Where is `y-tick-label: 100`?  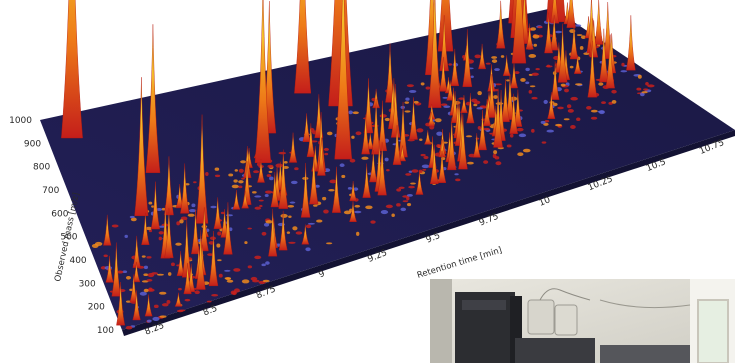
y-tick-label: 100 is located at coordinates (105, 331).